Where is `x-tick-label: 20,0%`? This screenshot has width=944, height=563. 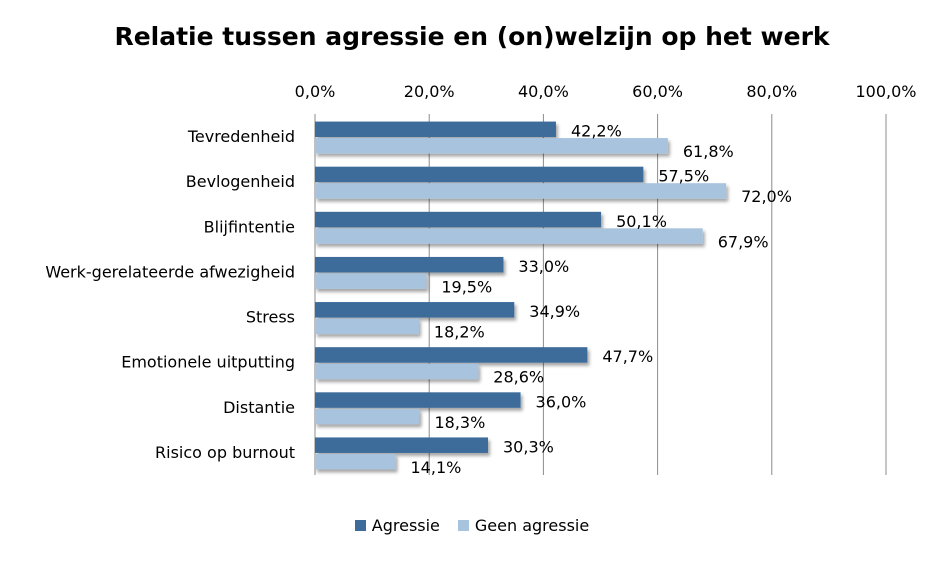
x-tick-label: 20,0% is located at coordinates (429, 91).